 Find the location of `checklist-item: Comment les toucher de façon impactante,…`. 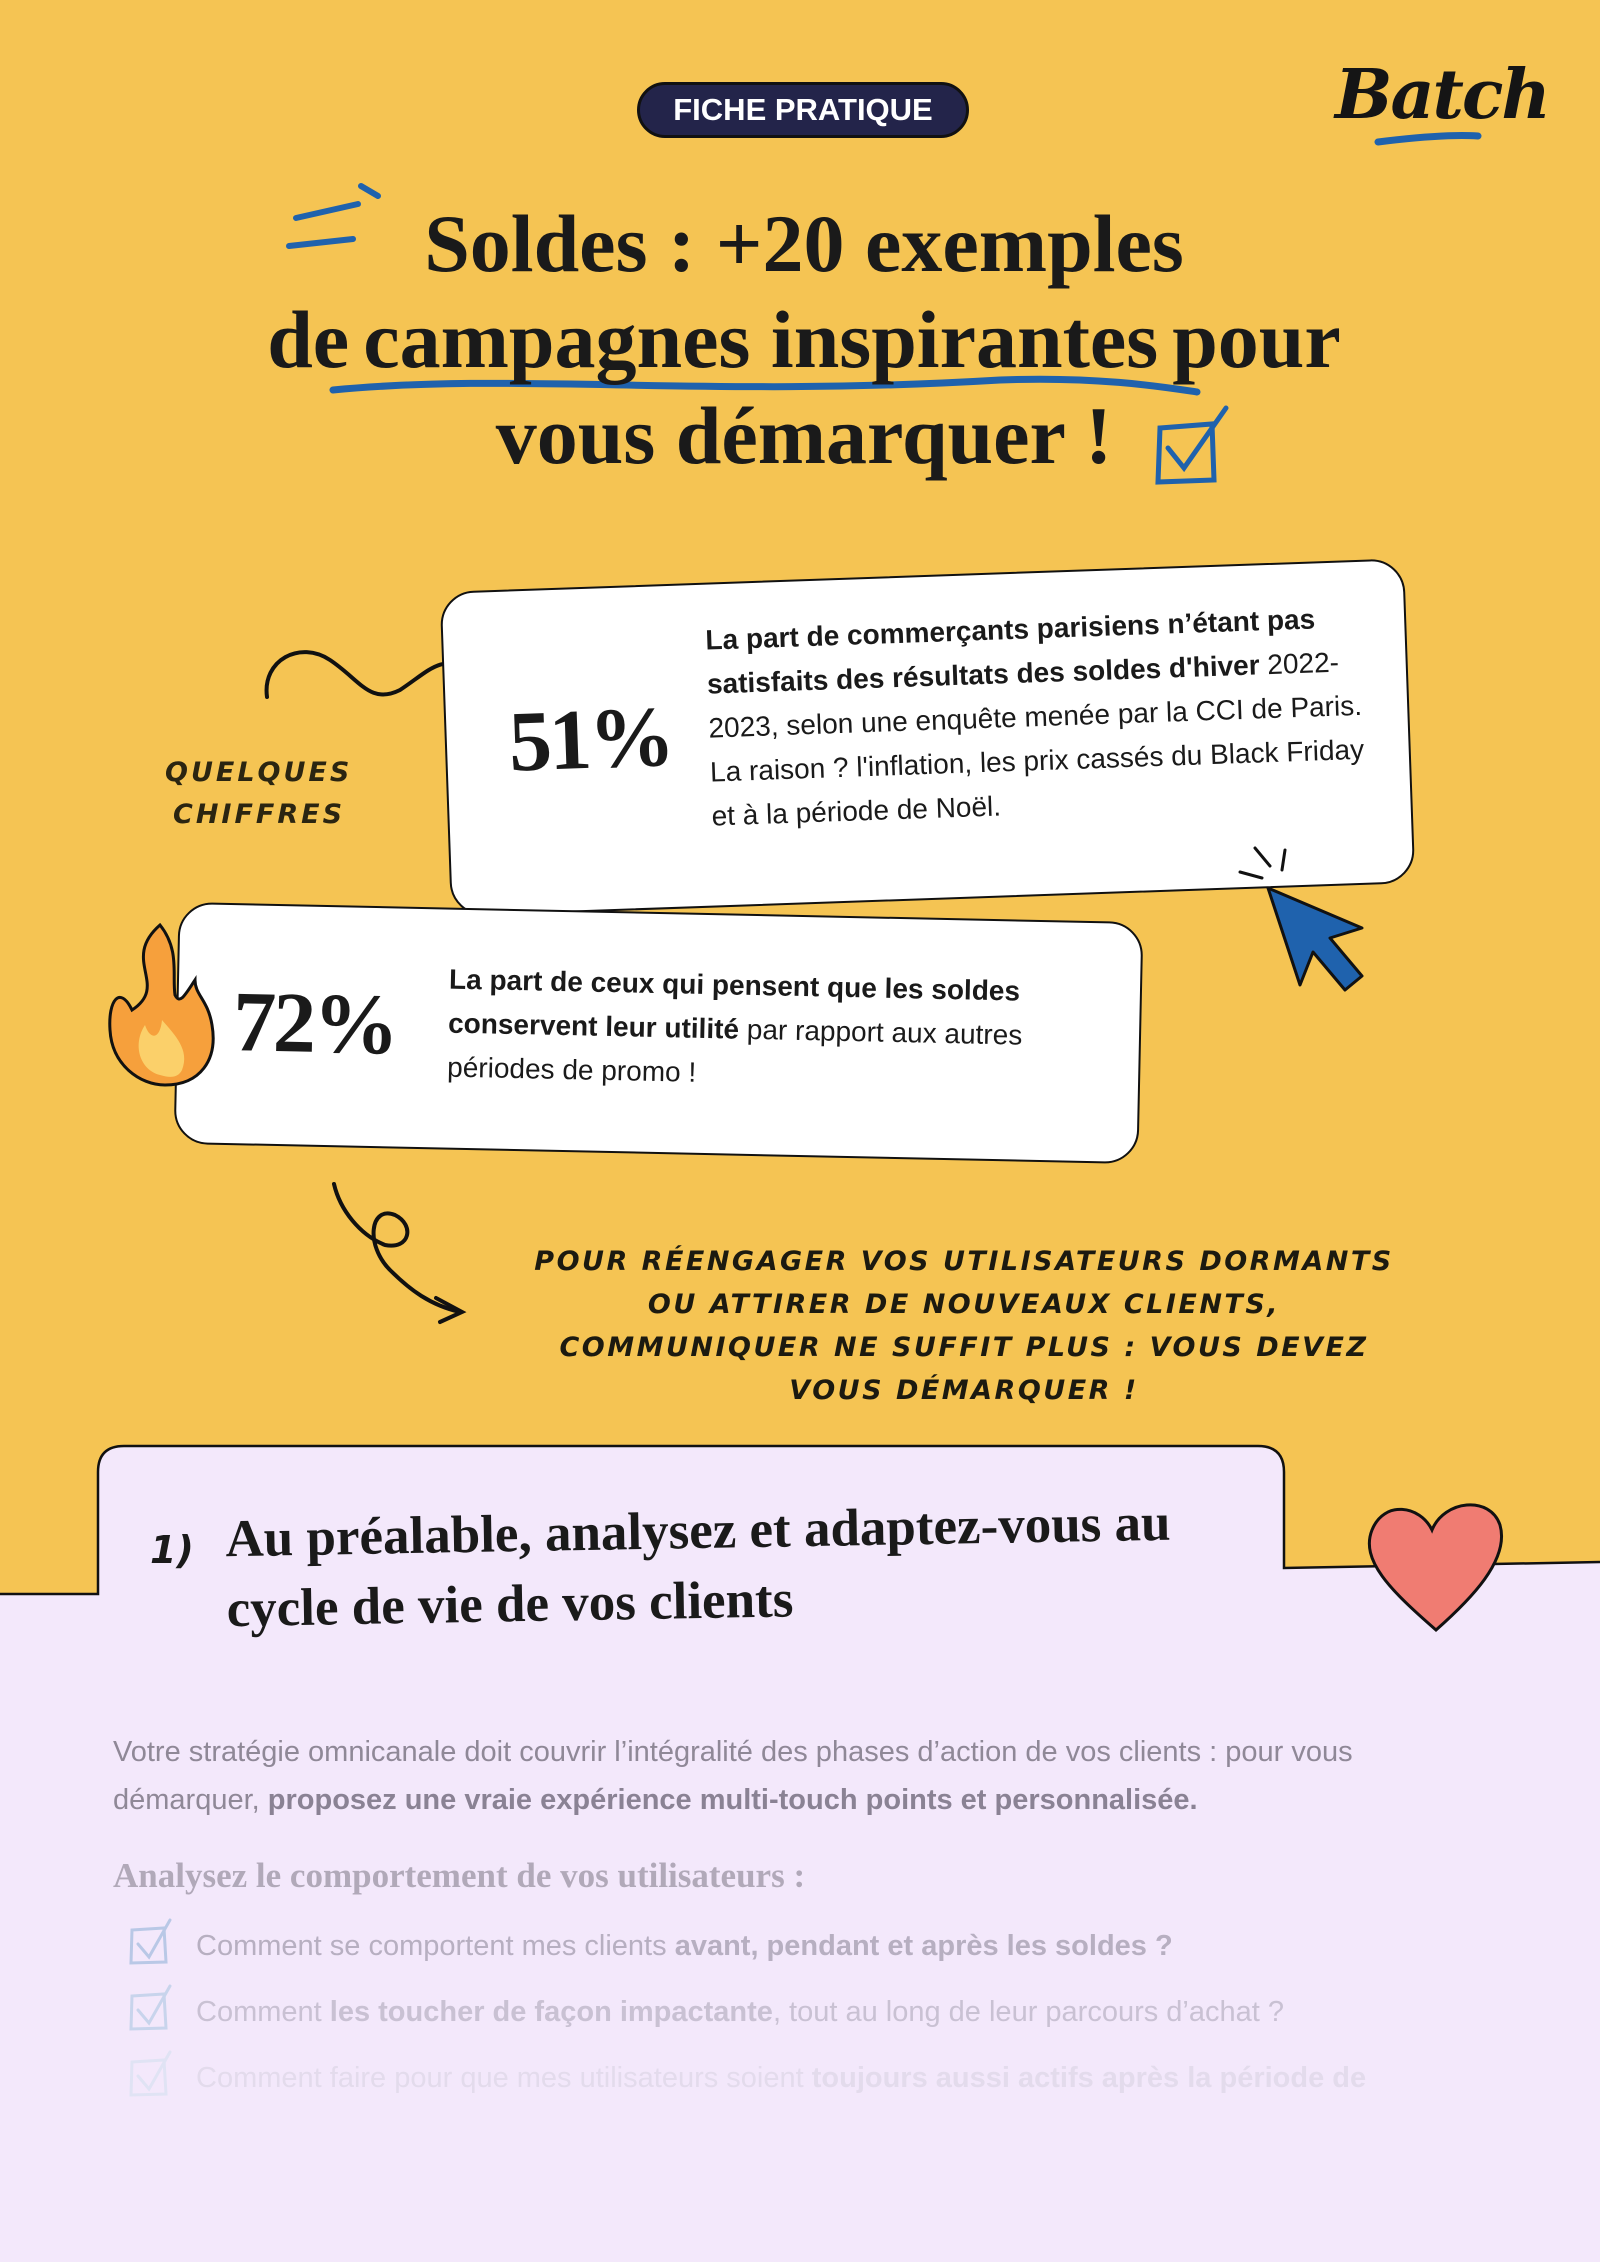

checklist-item: Comment les toucher de façon impactante,… is located at coordinates (740, 2012).